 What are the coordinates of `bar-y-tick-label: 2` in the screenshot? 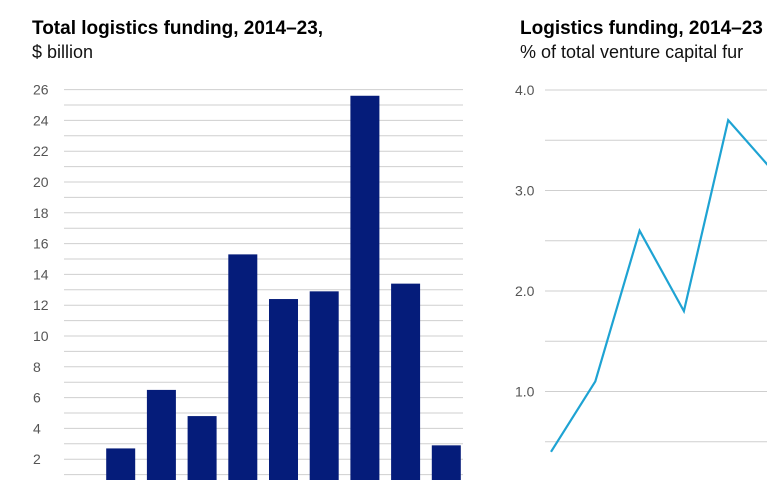 It's located at (37, 459).